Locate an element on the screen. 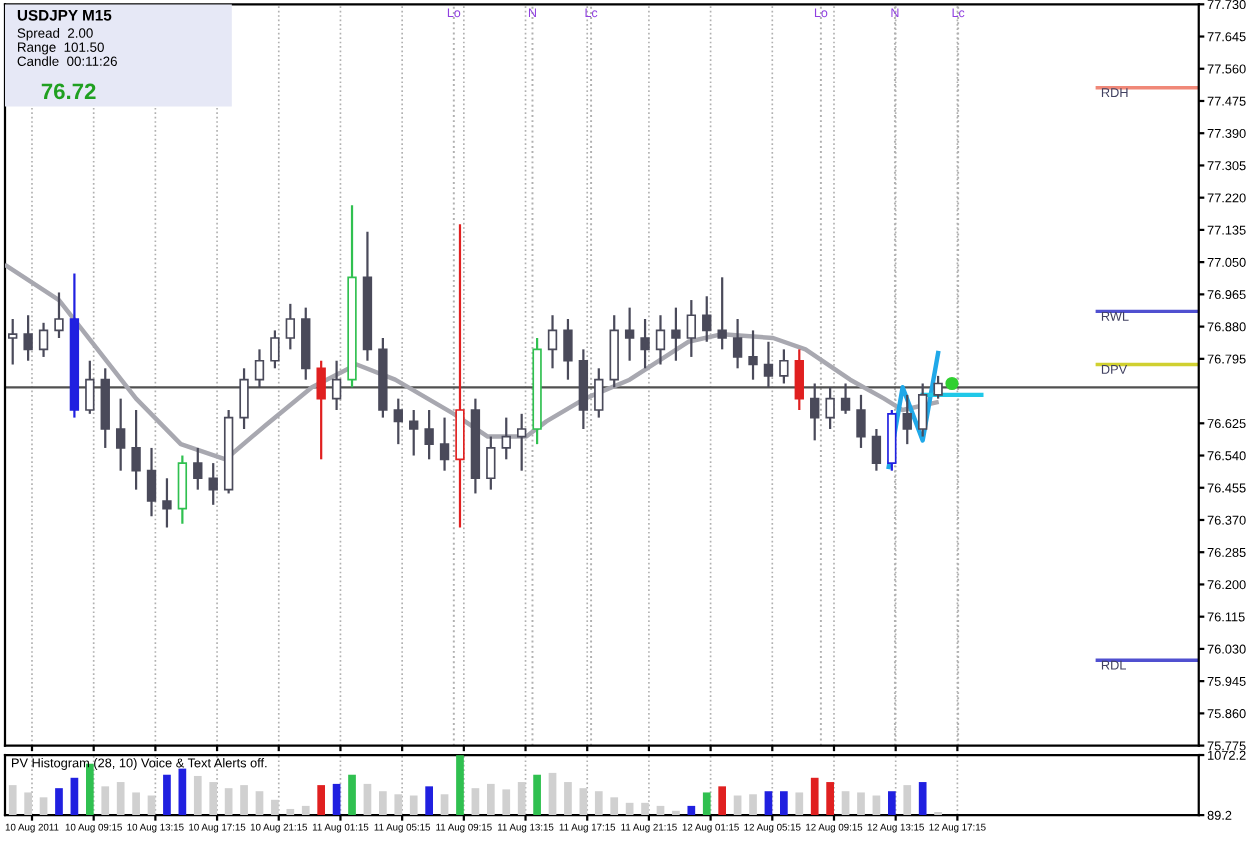 This screenshot has width=1250, height=858. annotation: 76.72 is located at coordinates (68, 91).